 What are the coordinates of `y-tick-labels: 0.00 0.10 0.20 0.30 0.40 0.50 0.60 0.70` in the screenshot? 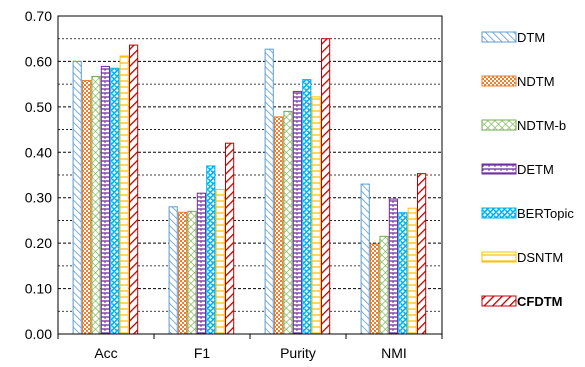 It's located at (38, 175).